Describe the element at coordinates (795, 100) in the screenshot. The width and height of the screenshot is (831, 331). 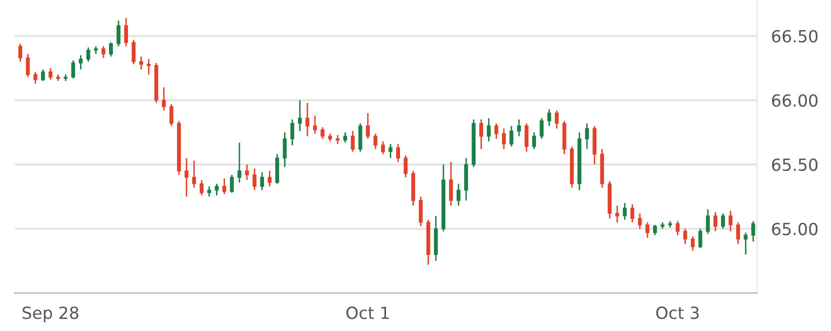
I see `y-tick-label: 66.00` at that location.